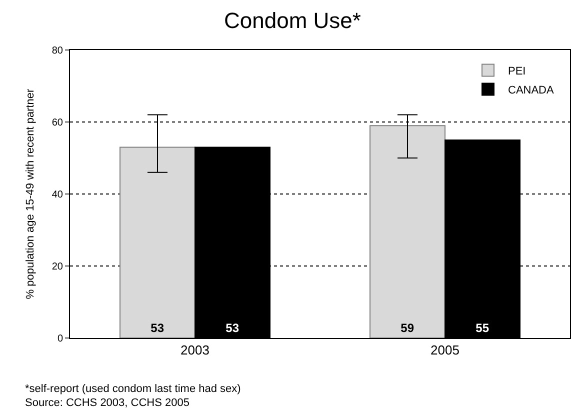 This screenshot has height=418, width=585. What do you see at coordinates (58, 195) in the screenshot?
I see `y-tick-label: 40` at bounding box center [58, 195].